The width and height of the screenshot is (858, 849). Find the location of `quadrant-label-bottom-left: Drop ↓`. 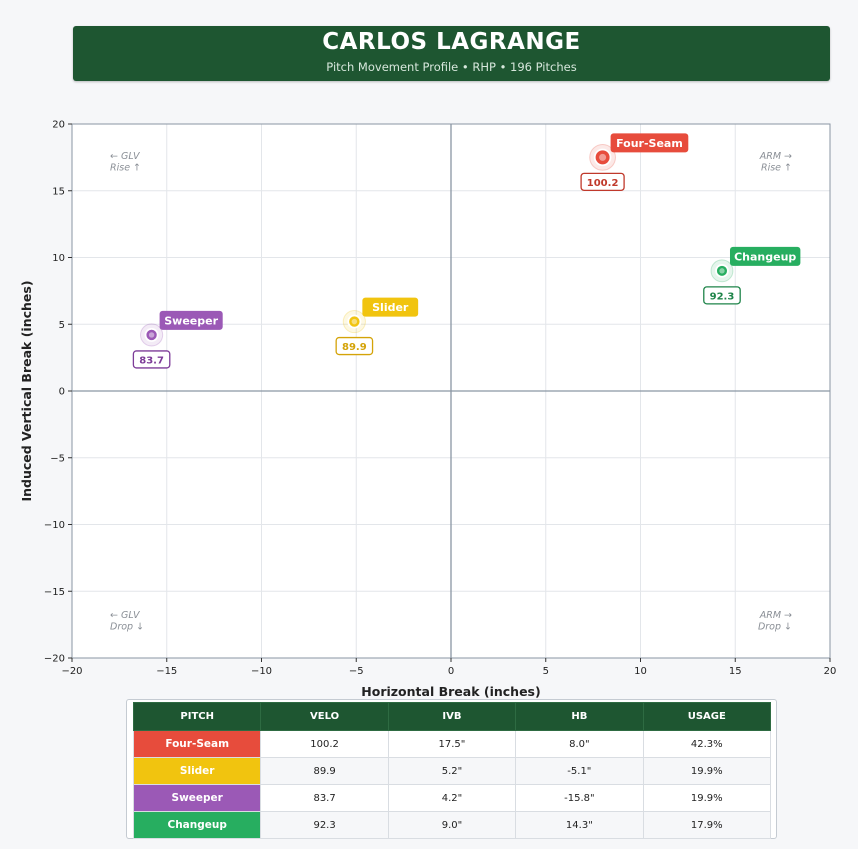

quadrant-label-bottom-left: Drop ↓ is located at coordinates (127, 627).